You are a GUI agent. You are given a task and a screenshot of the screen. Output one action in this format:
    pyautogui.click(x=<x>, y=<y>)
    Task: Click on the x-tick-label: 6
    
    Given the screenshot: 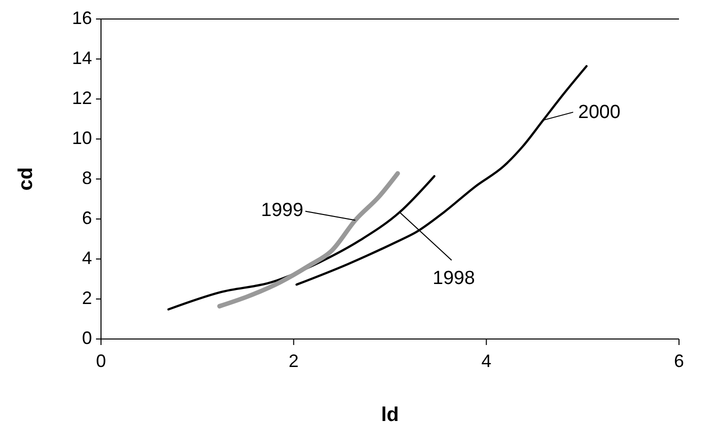 What is the action you would take?
    pyautogui.click(x=679, y=361)
    